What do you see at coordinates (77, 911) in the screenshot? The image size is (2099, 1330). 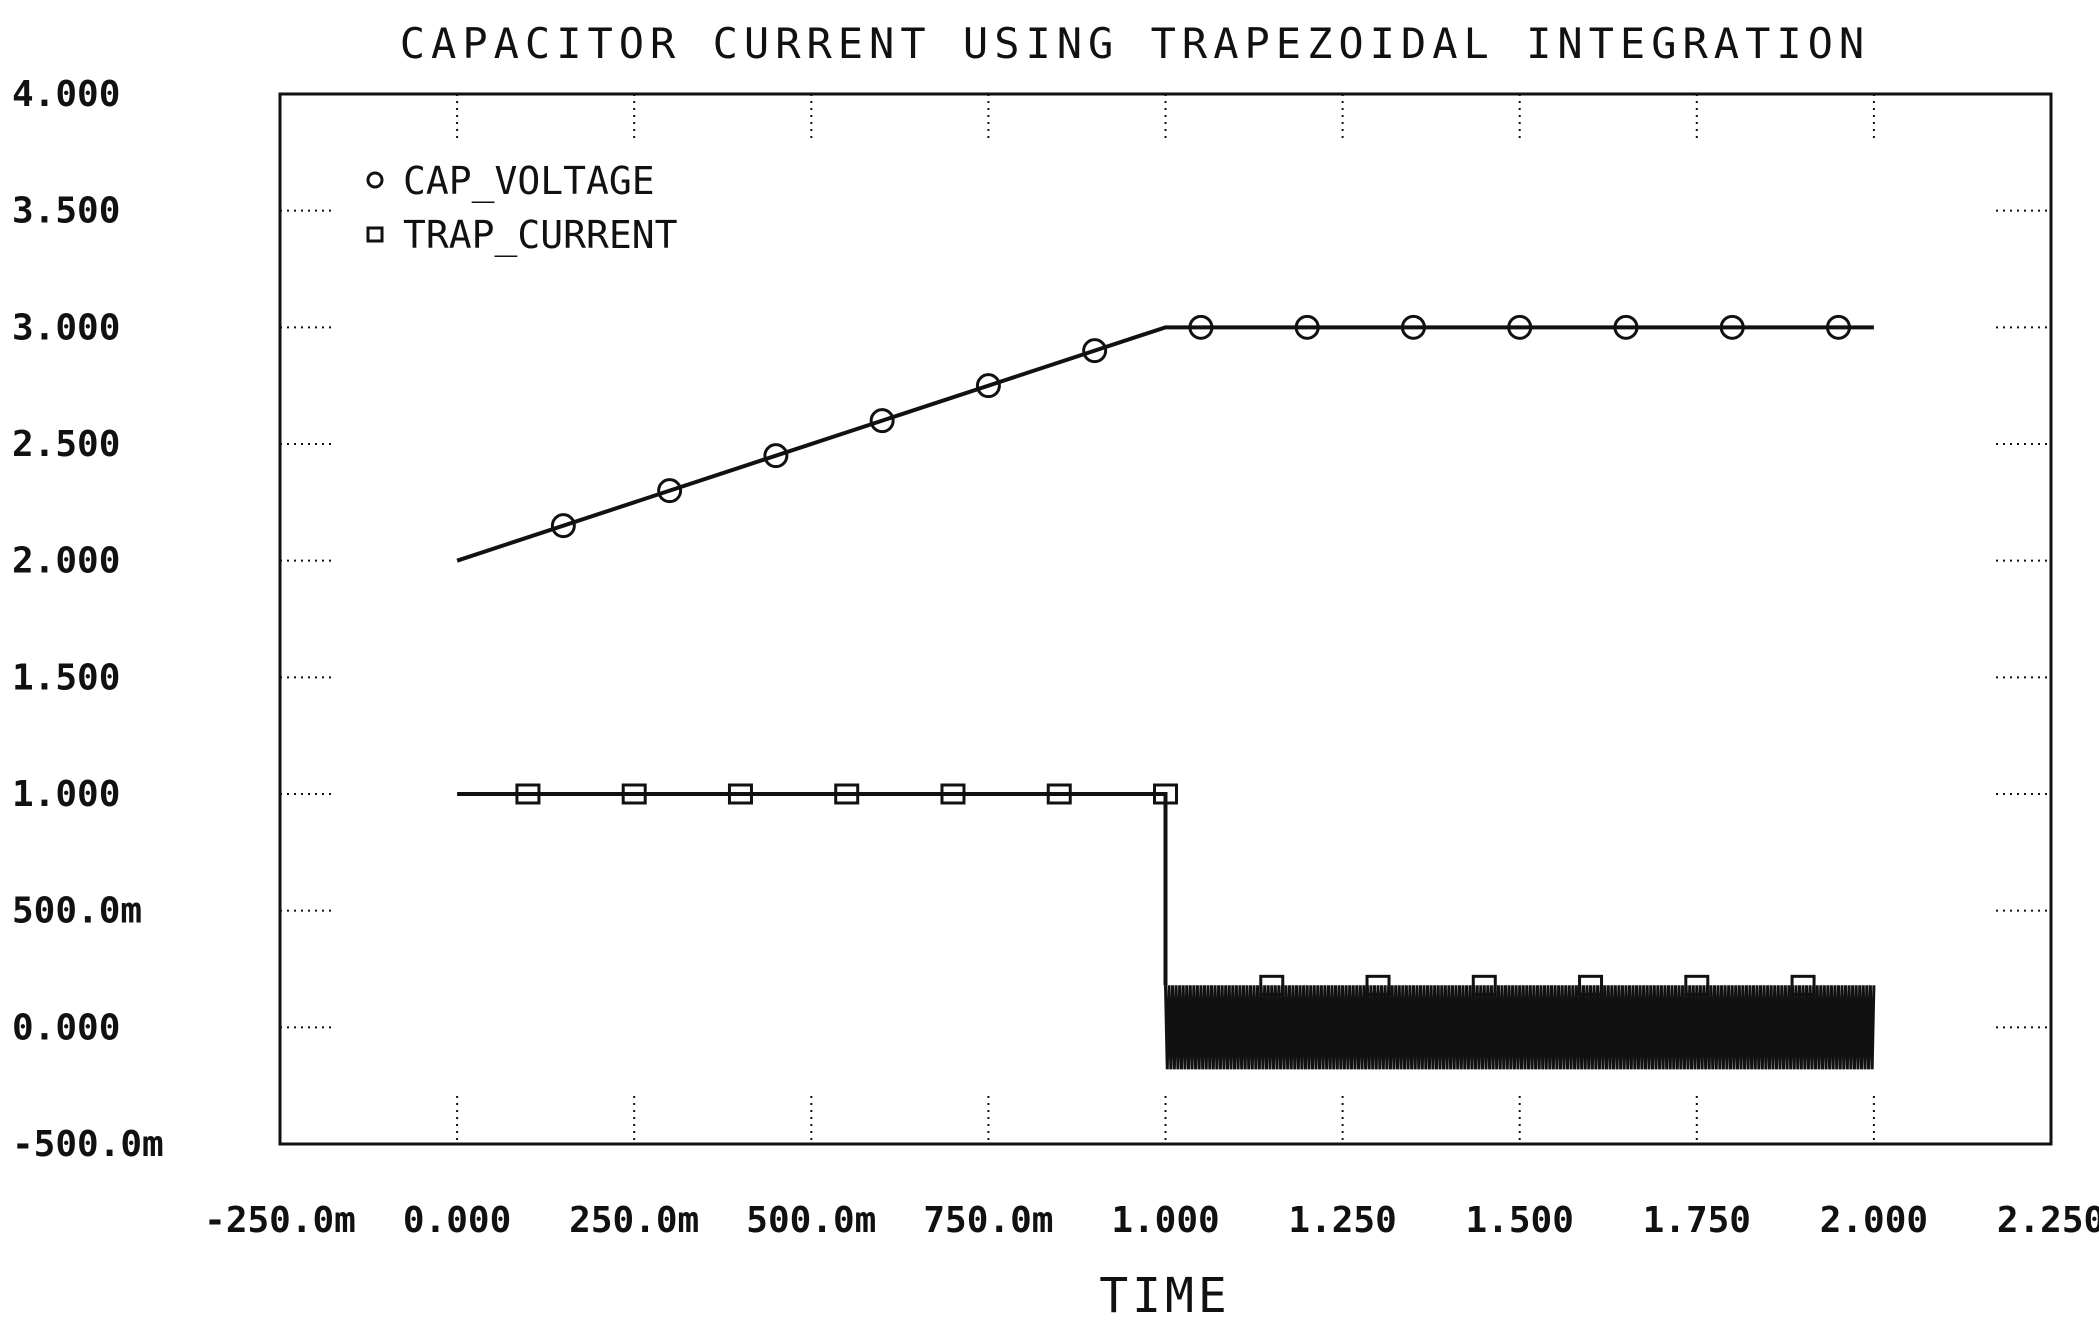 I see `y-tick-label: 500.0m` at bounding box center [77, 911].